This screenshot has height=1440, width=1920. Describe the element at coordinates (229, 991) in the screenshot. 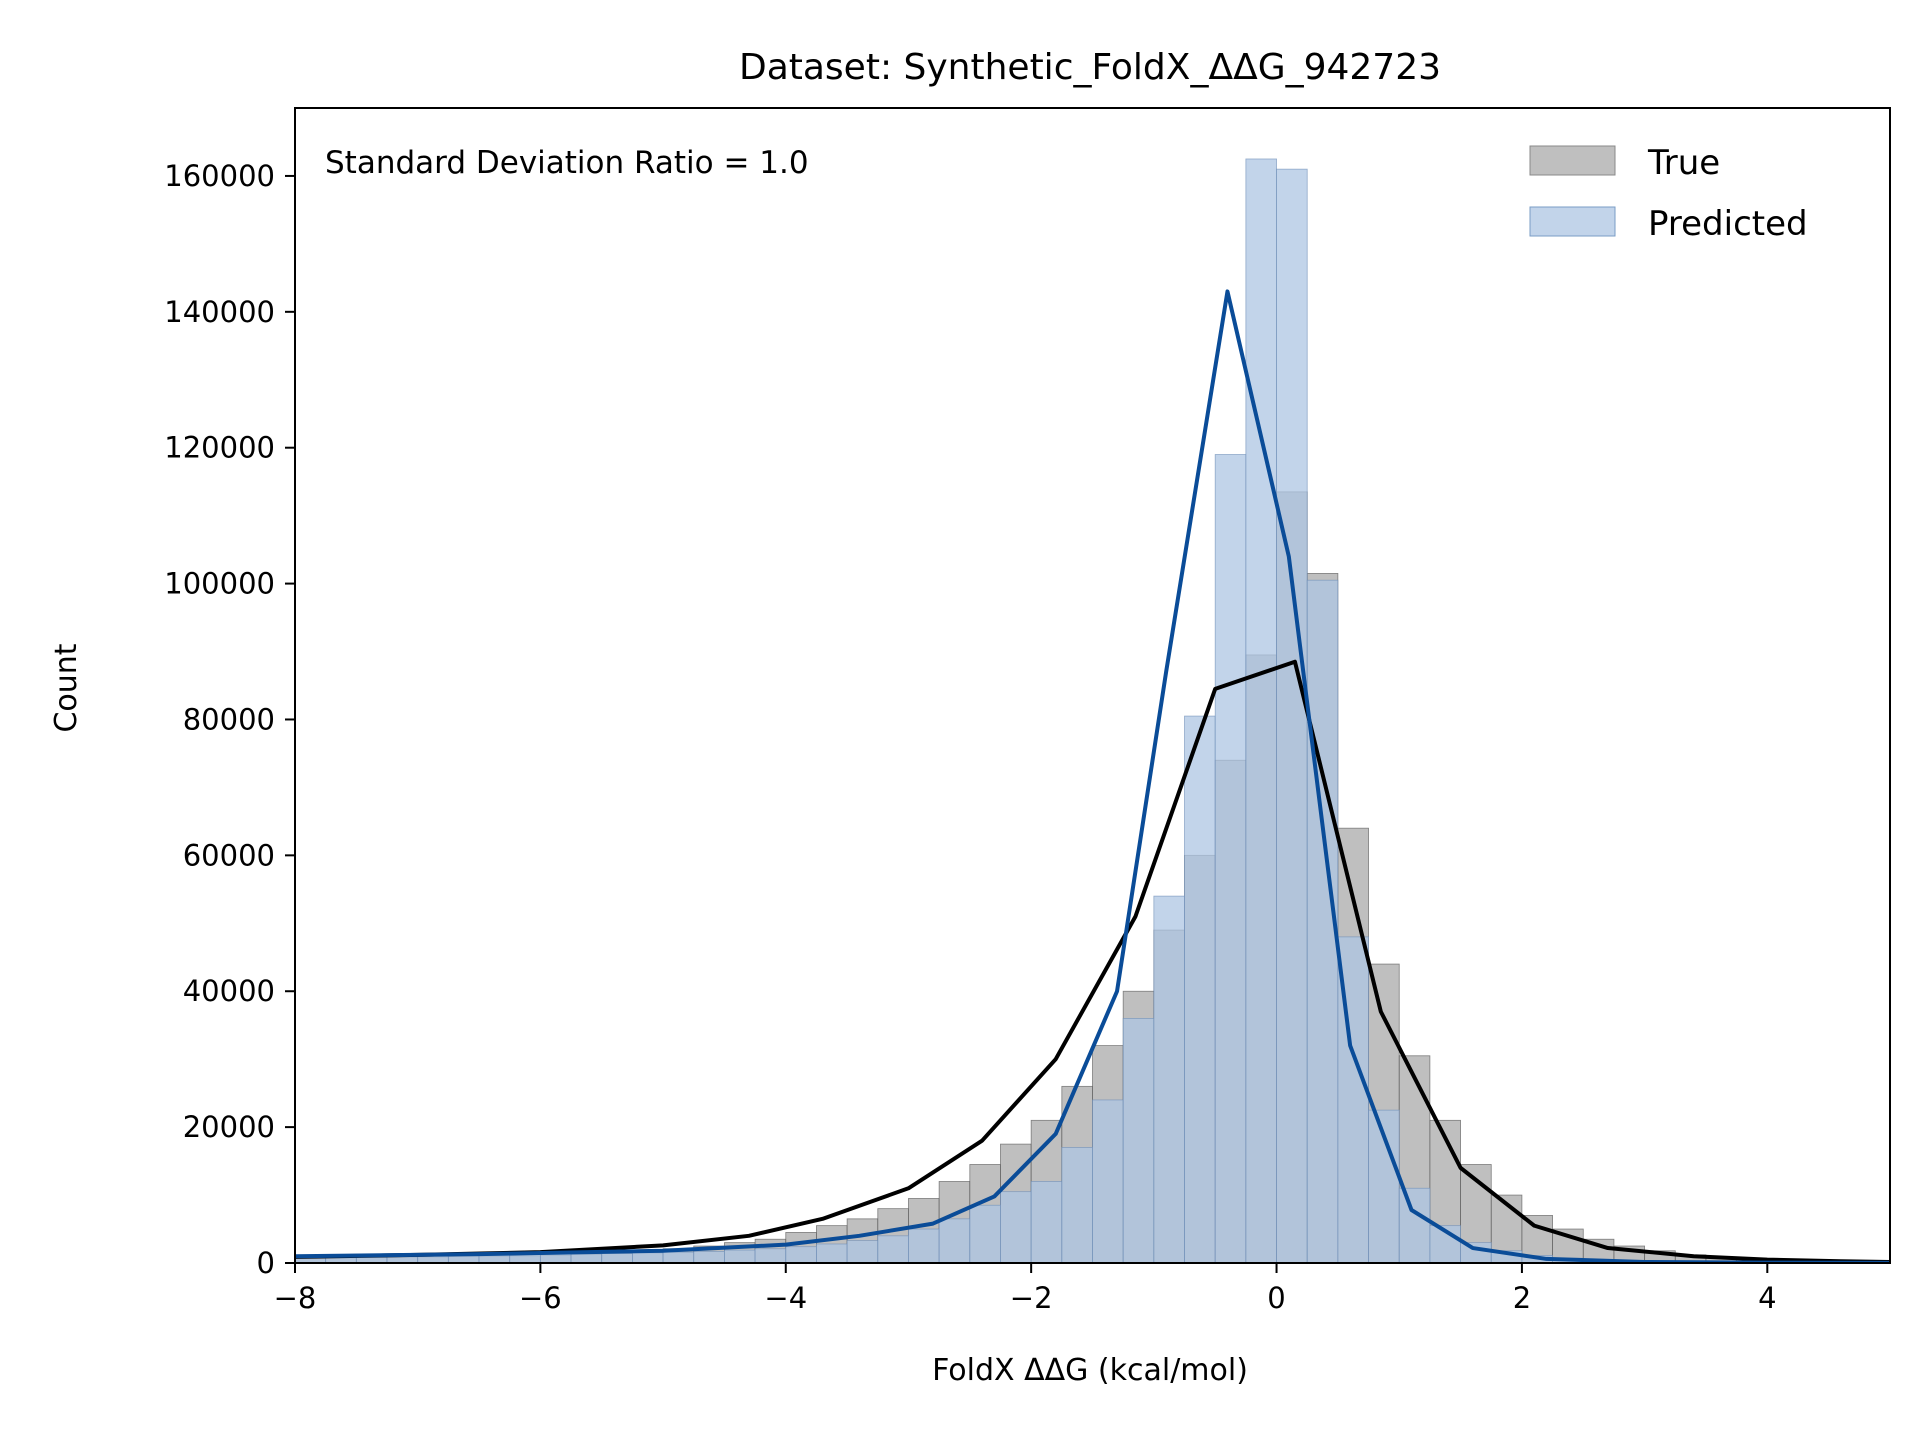

I see `y-tick-label: 40000` at that location.